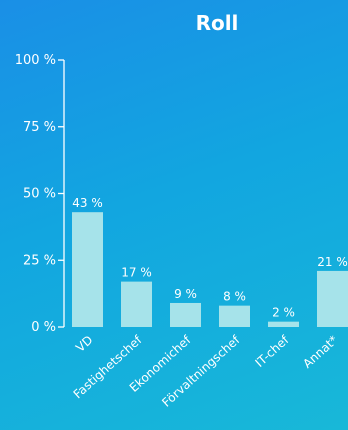 The height and width of the screenshot is (430, 348). Describe the element at coordinates (136, 273) in the screenshot. I see `data-label: 17 %` at that location.